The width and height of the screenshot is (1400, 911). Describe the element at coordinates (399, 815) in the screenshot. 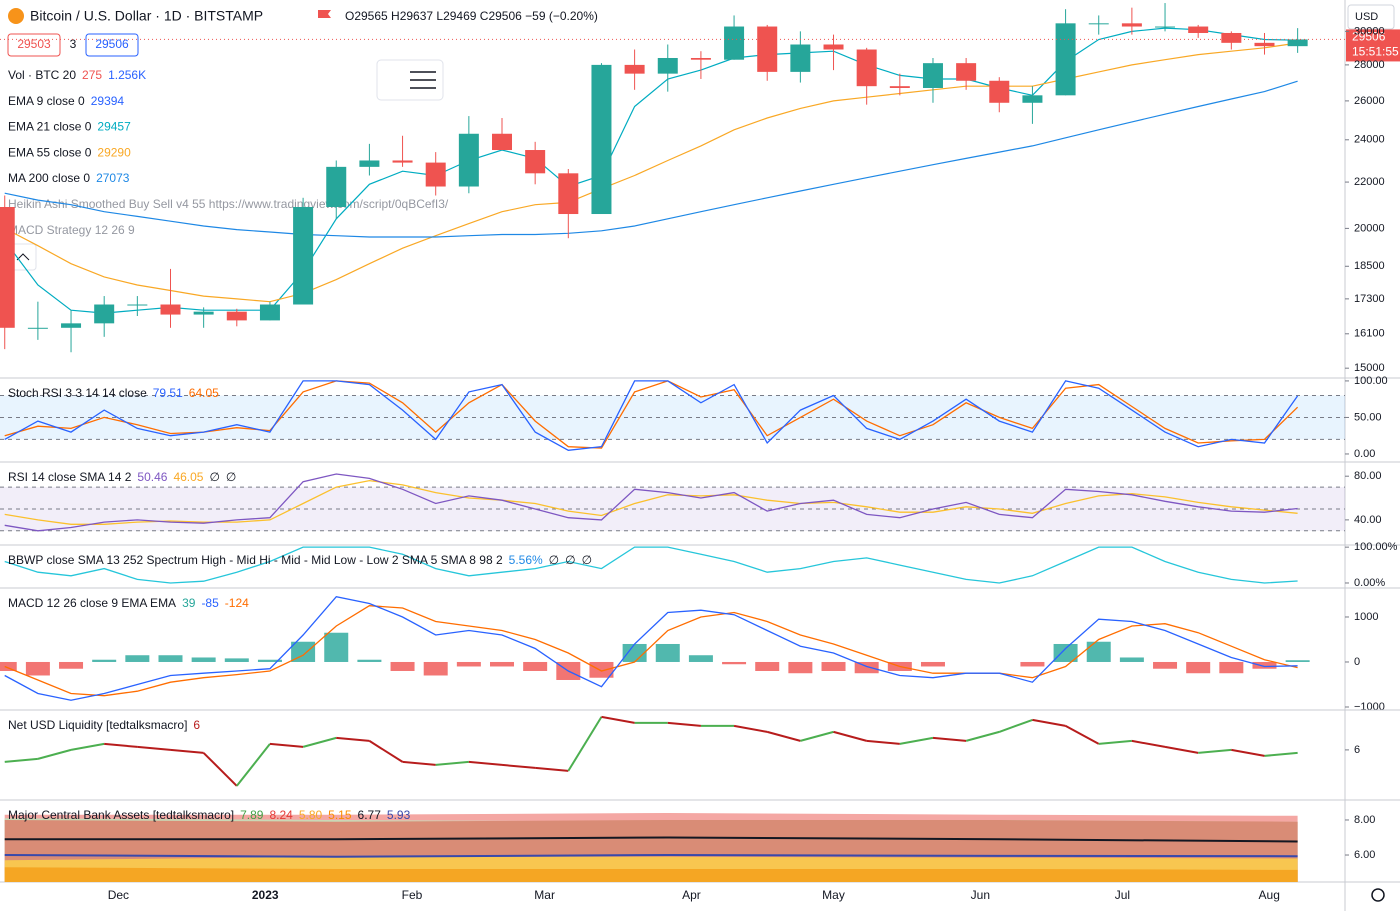

I see `pane-legend-value: 5.93` at that location.